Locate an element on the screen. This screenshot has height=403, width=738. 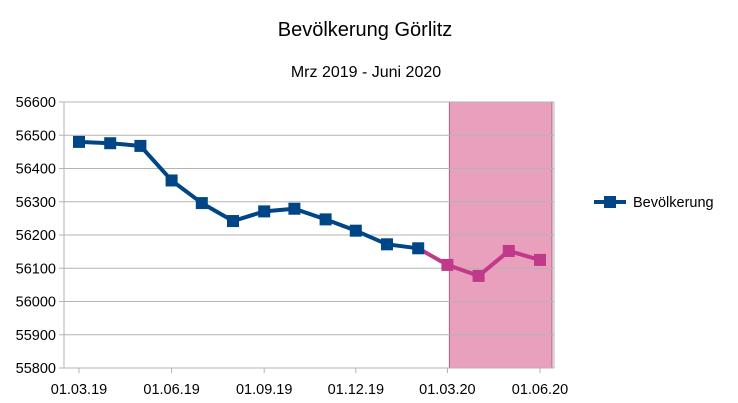
legend-marker is located at coordinates (610, 202).